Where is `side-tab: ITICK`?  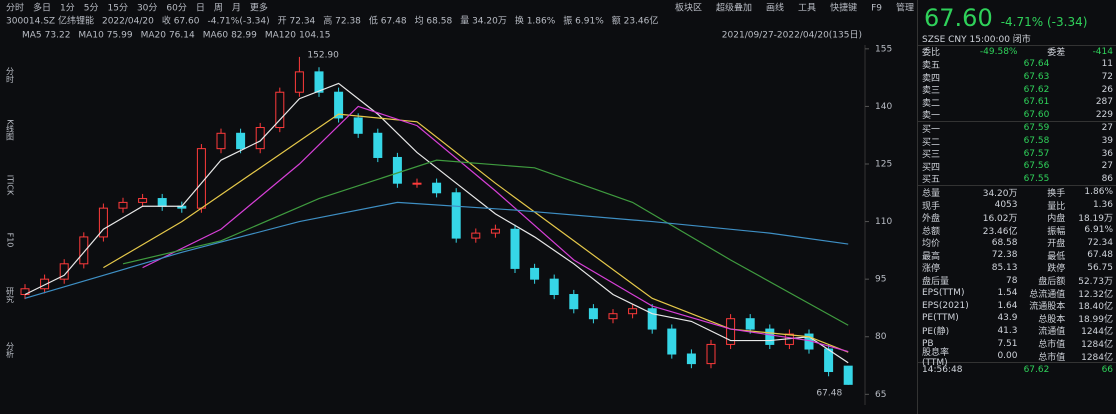
side-tab: ITICK is located at coordinates (10, 185).